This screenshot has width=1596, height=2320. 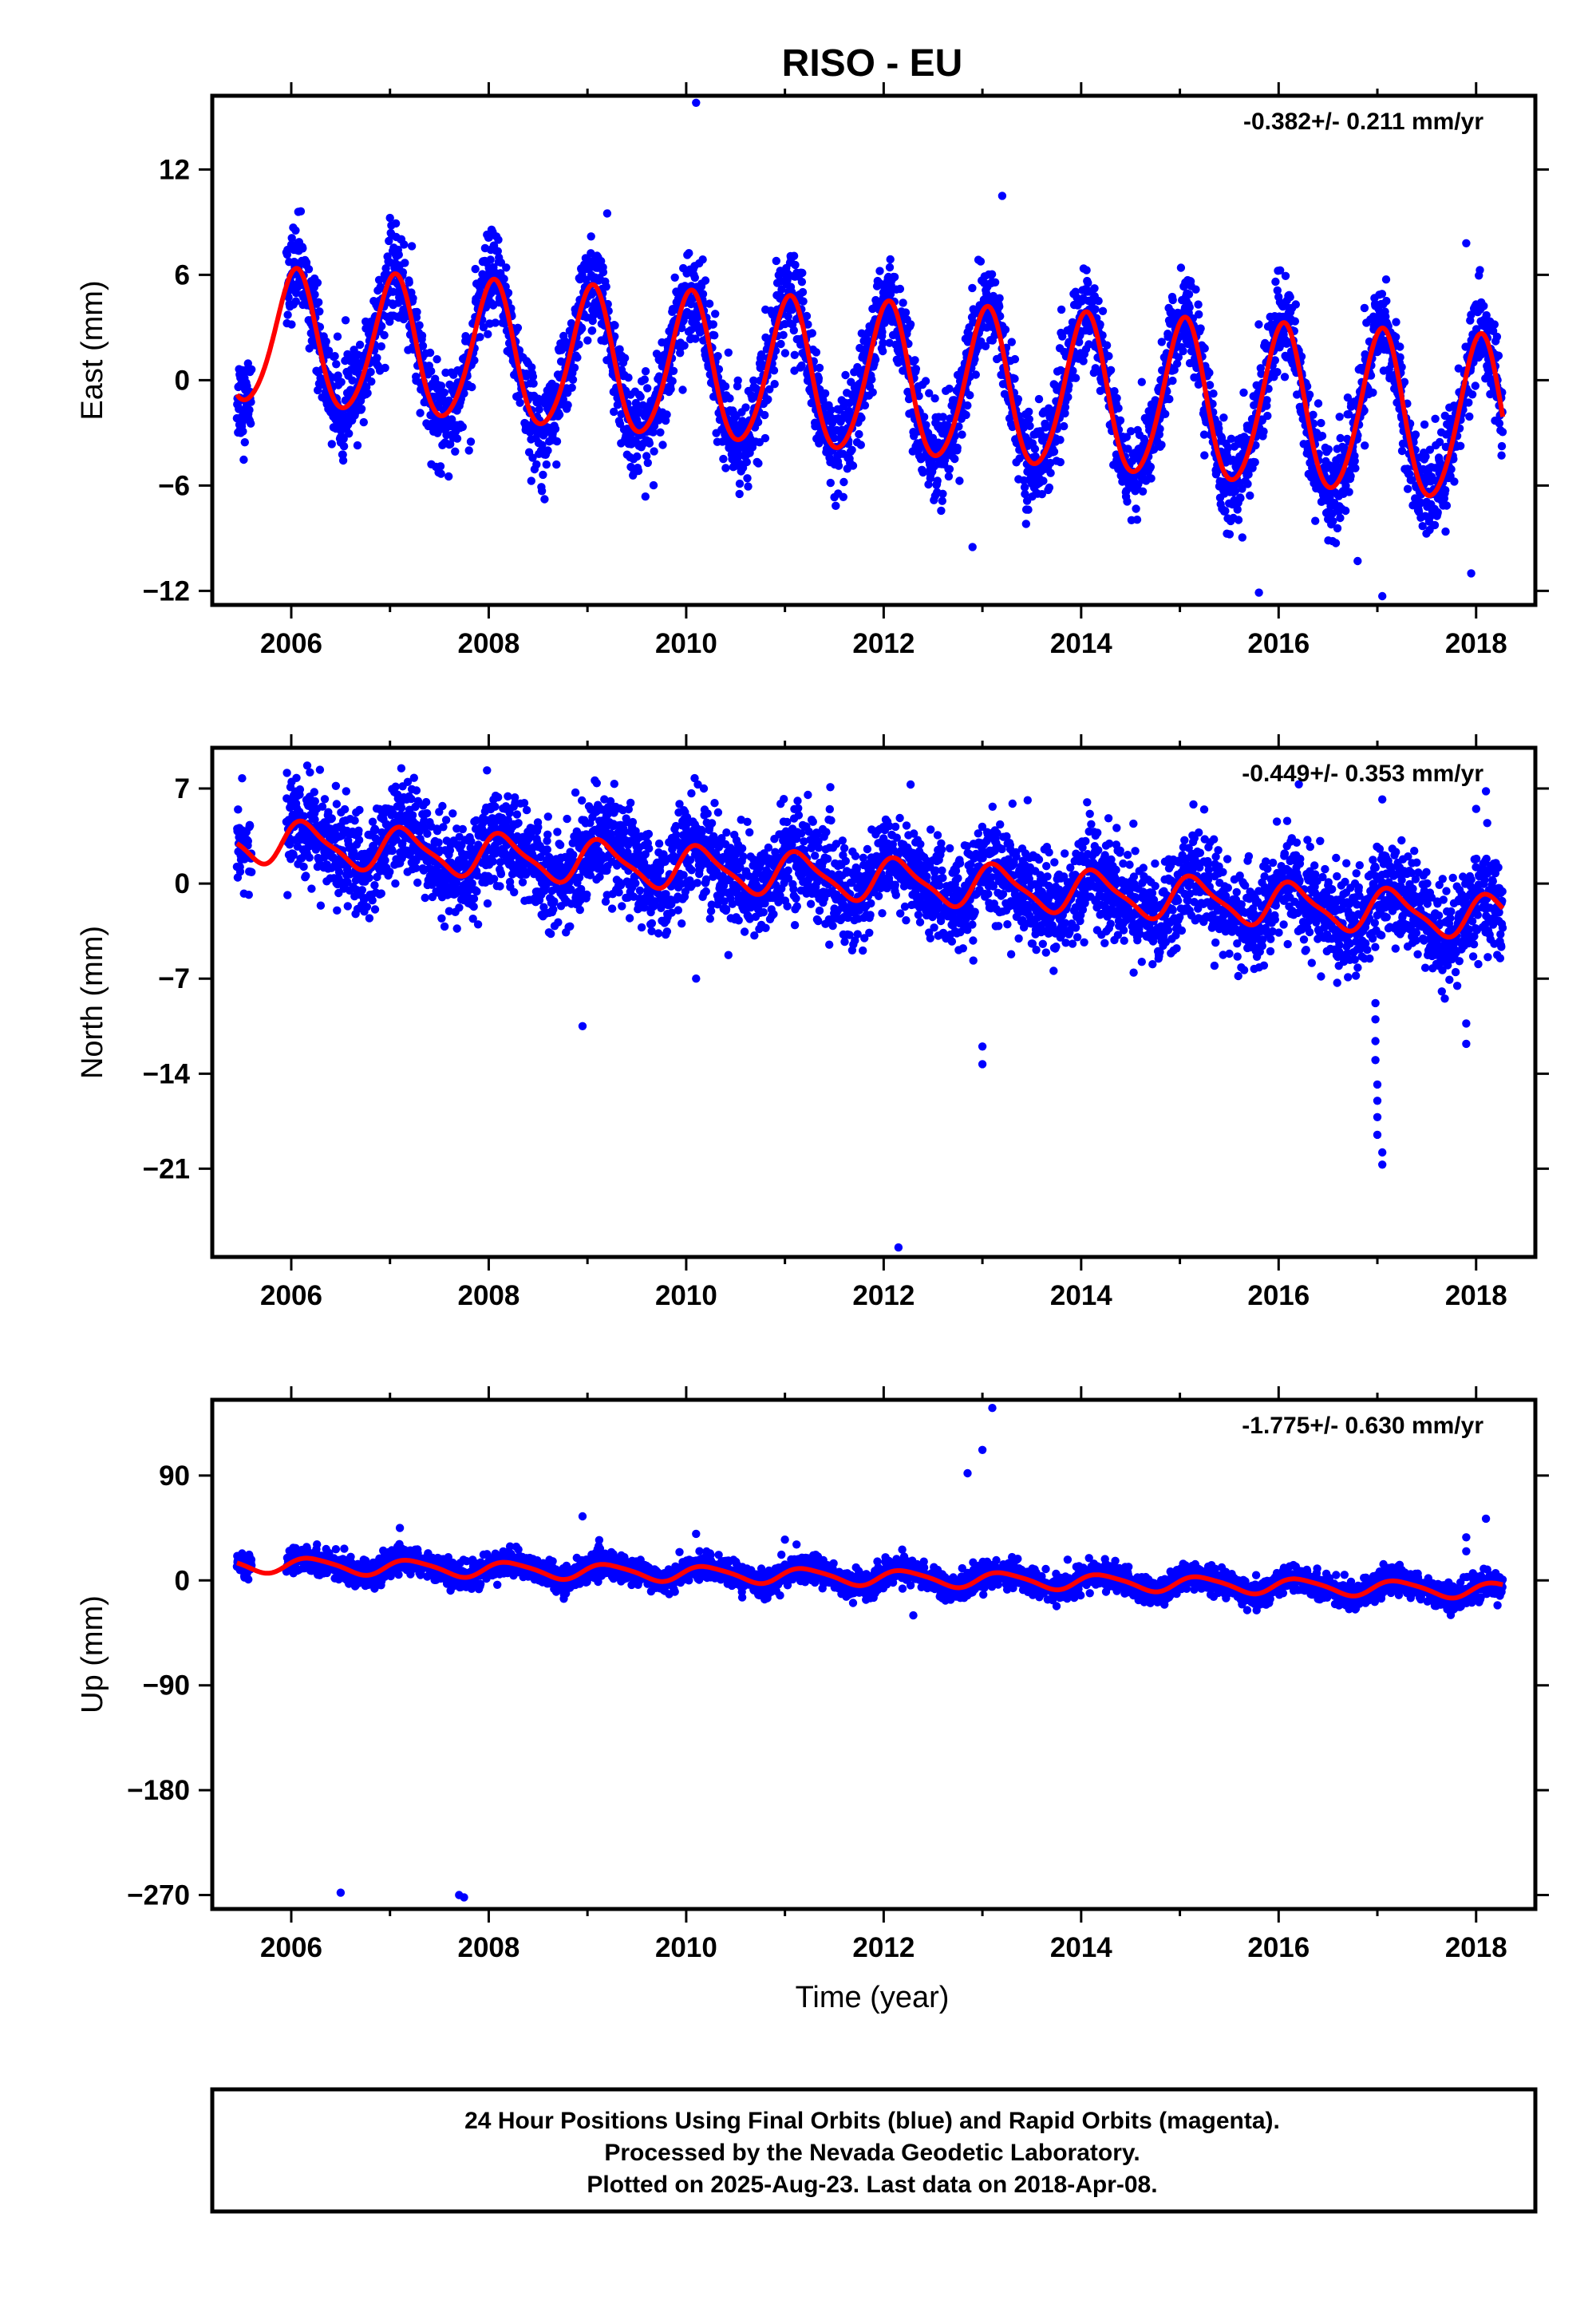 I want to click on y-tick-label: 12, so click(x=174, y=169).